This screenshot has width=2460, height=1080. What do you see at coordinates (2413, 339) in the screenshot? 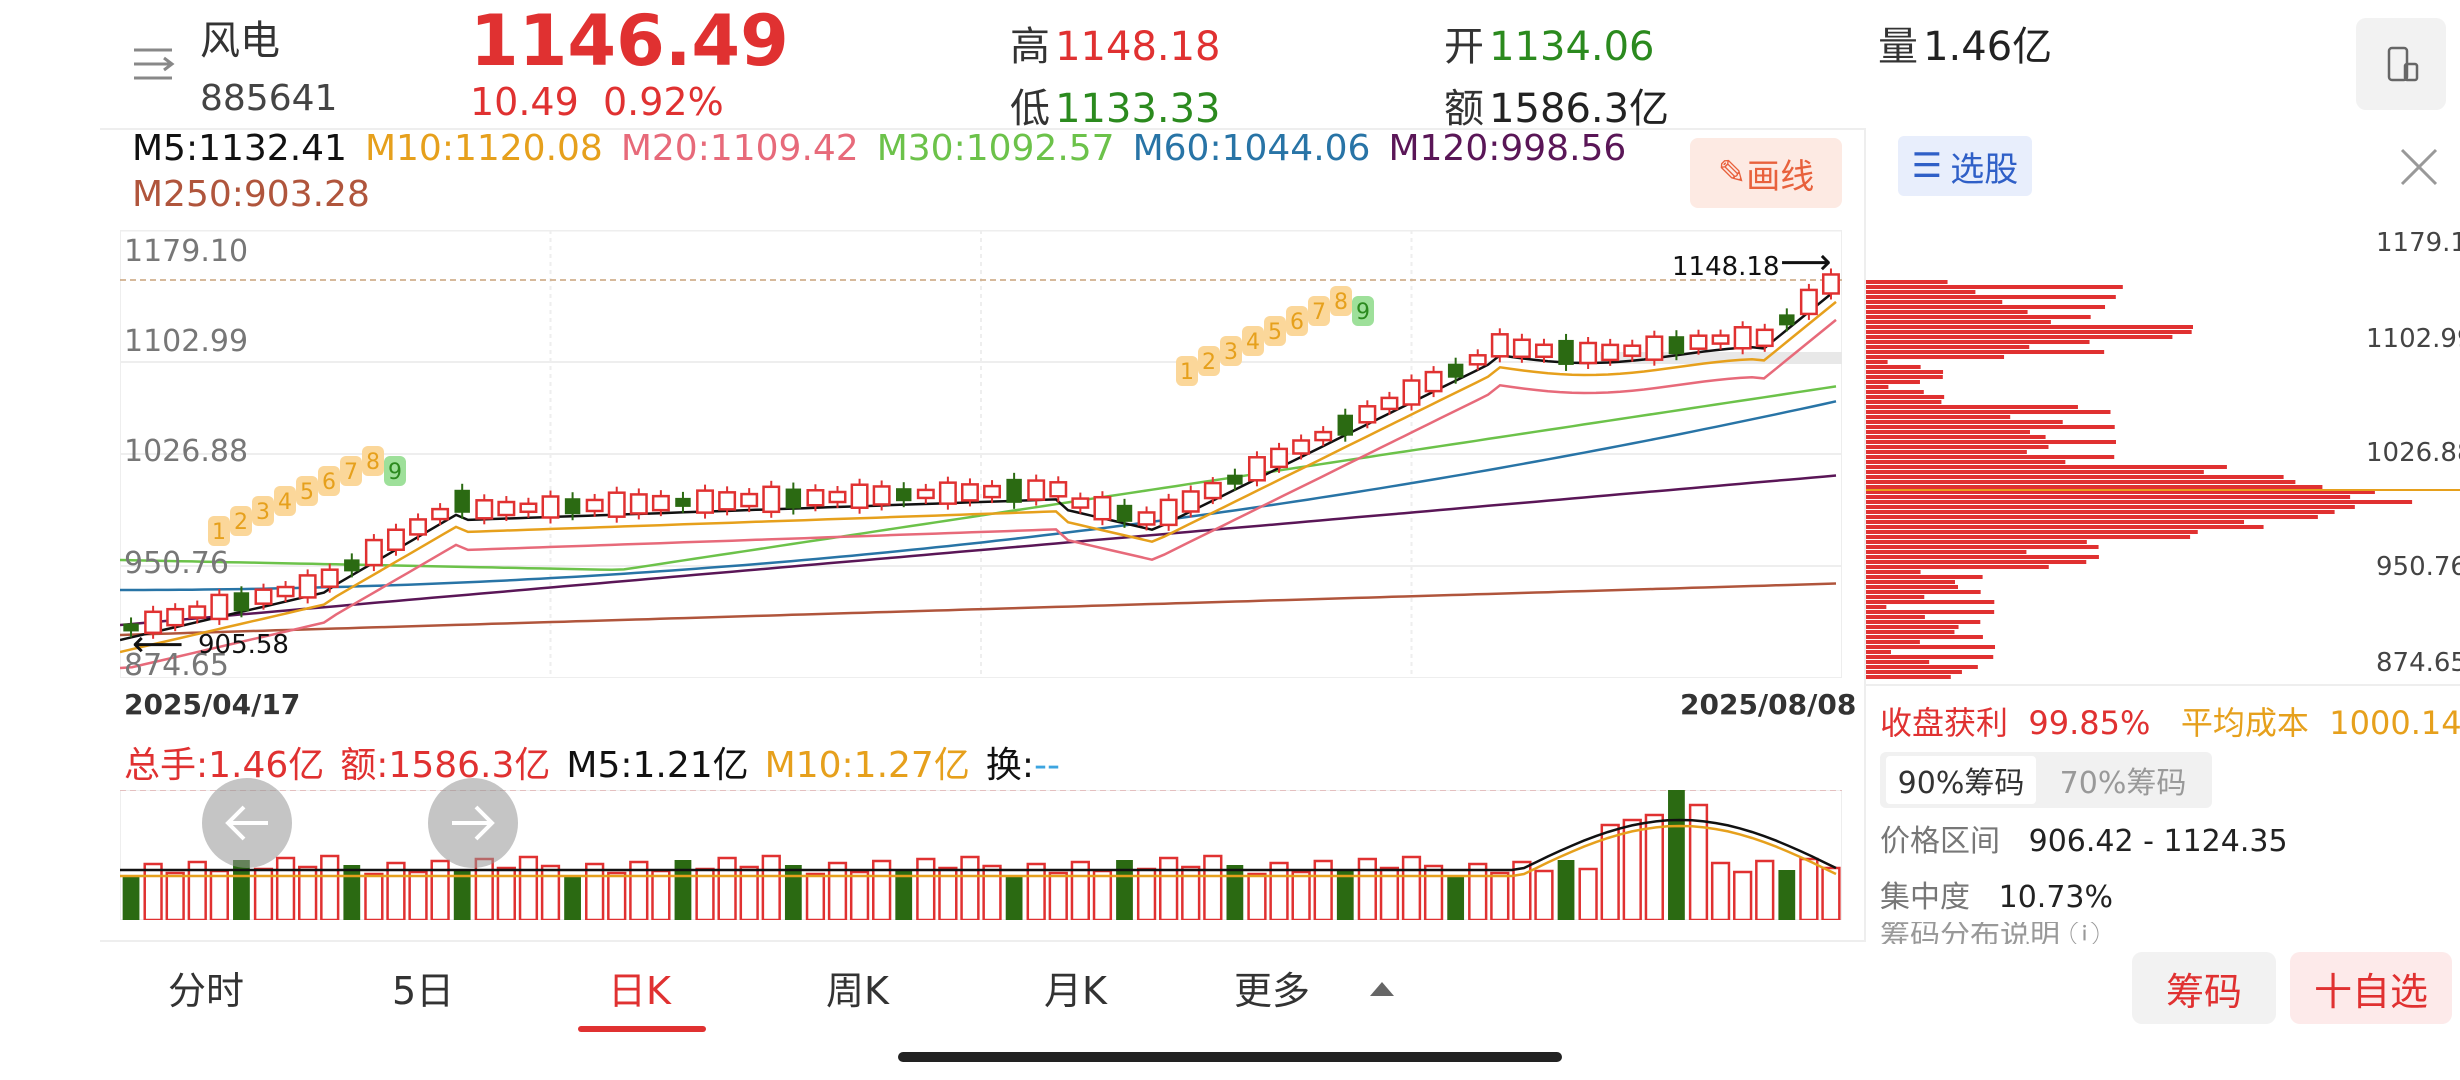
I see `chip-axis-label: 1102.99` at bounding box center [2413, 339].